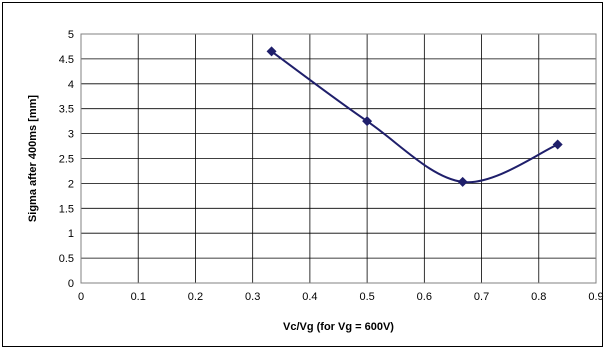 Image resolution: width=607 pixels, height=351 pixels. What do you see at coordinates (71, 284) in the screenshot?
I see `y-tick-label: 0` at bounding box center [71, 284].